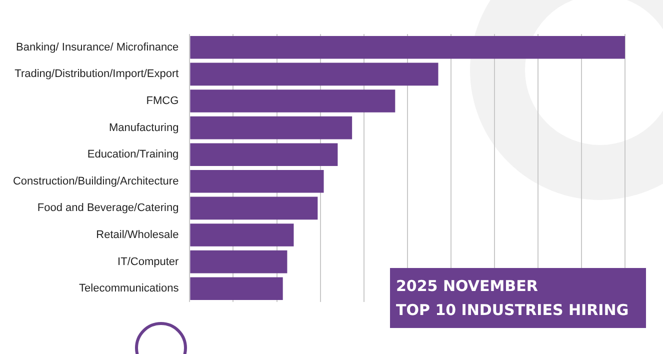  What do you see at coordinates (143, 128) in the screenshot?
I see `y-tick-label: Manufacturing` at bounding box center [143, 128].